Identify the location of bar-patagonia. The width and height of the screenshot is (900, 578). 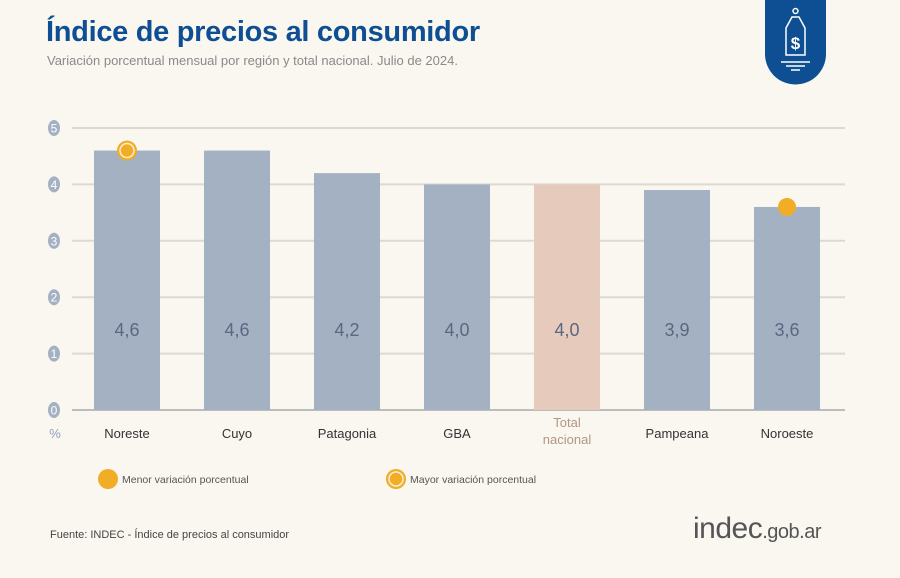
(347, 291).